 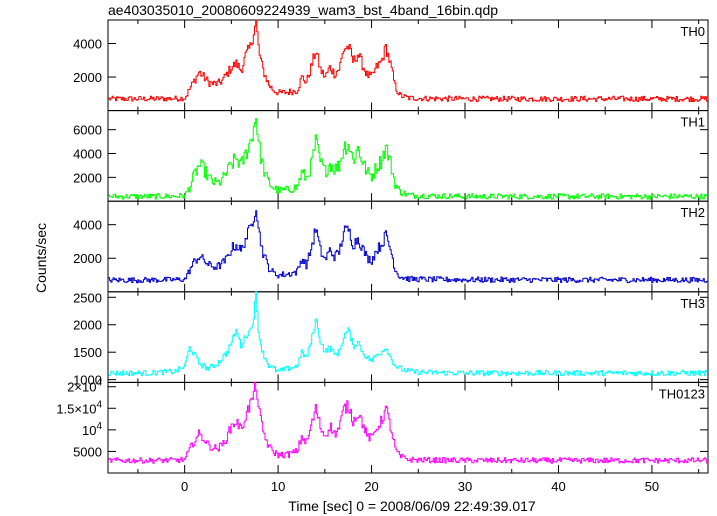 What do you see at coordinates (408, 159) in the screenshot?
I see `series-line-th1` at bounding box center [408, 159].